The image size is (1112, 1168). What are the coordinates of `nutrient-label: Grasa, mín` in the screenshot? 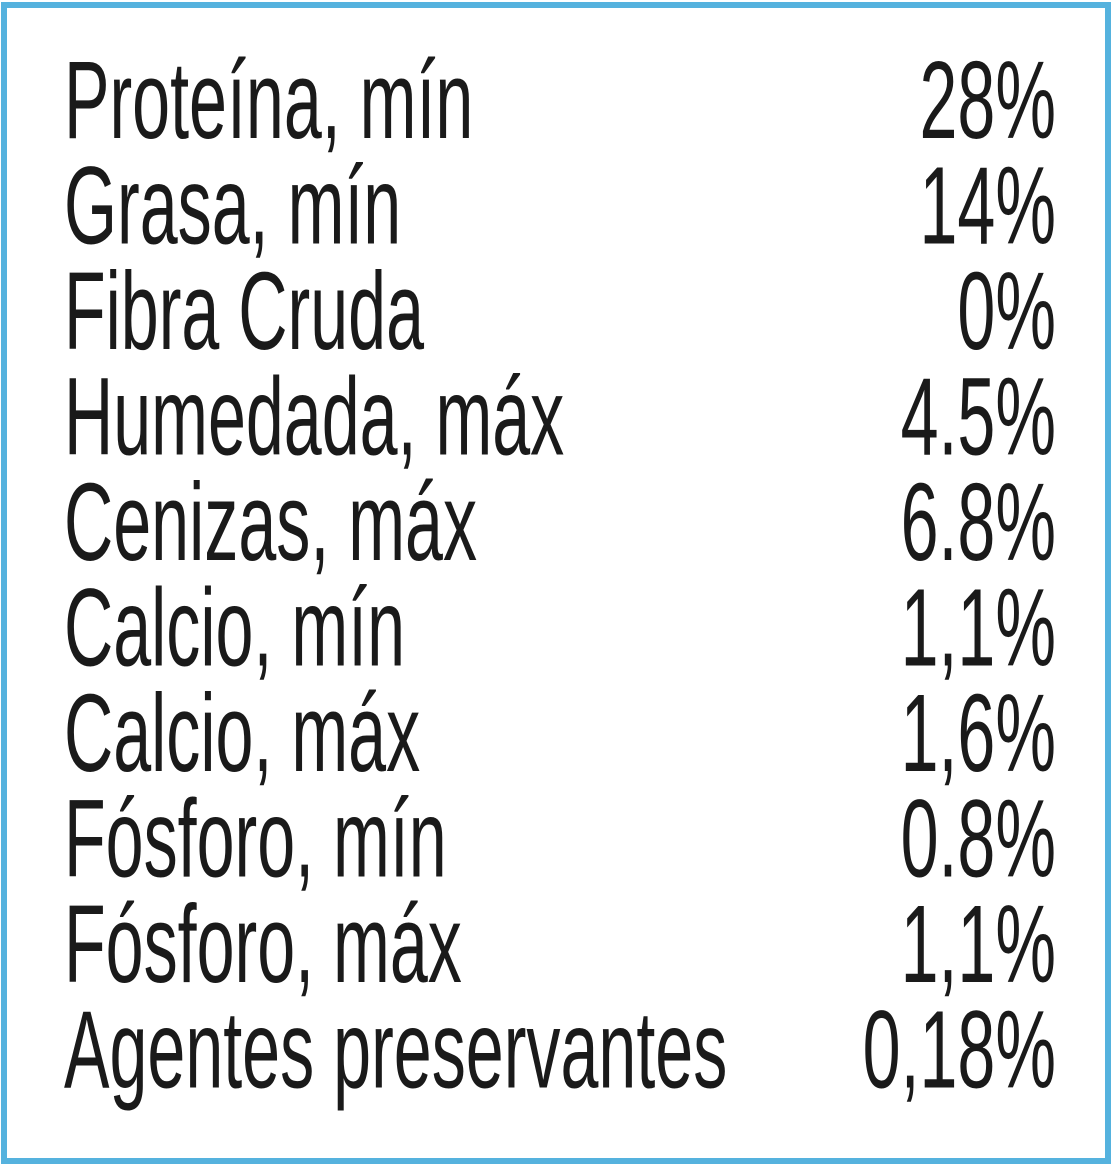 It's located at (232, 206).